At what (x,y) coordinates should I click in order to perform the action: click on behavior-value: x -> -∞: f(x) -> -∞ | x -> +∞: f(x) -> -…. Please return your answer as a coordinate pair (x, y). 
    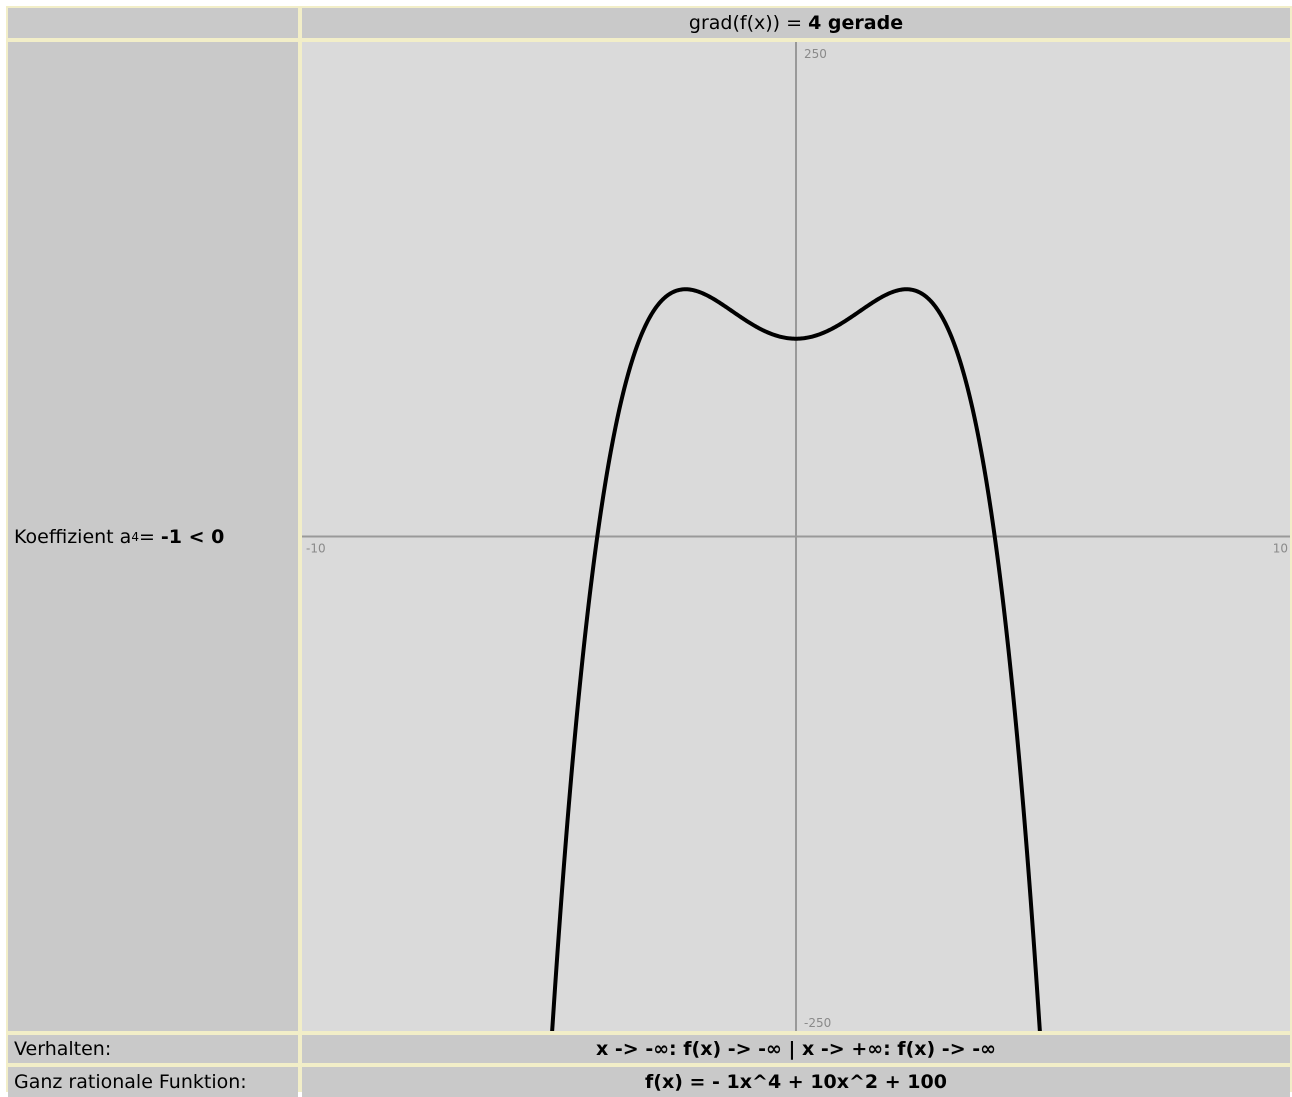
    Looking at the image, I should click on (796, 1049).